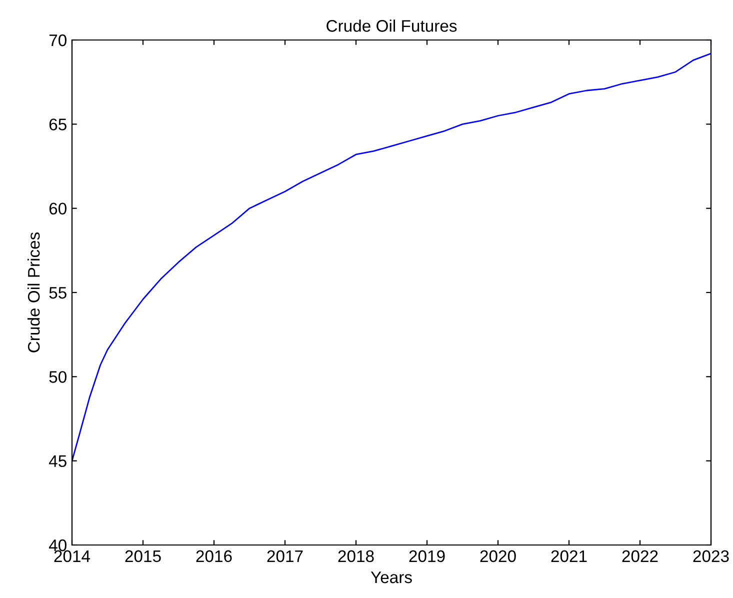 The image size is (733, 598). I want to click on x-tick-label: 2015, so click(143, 556).